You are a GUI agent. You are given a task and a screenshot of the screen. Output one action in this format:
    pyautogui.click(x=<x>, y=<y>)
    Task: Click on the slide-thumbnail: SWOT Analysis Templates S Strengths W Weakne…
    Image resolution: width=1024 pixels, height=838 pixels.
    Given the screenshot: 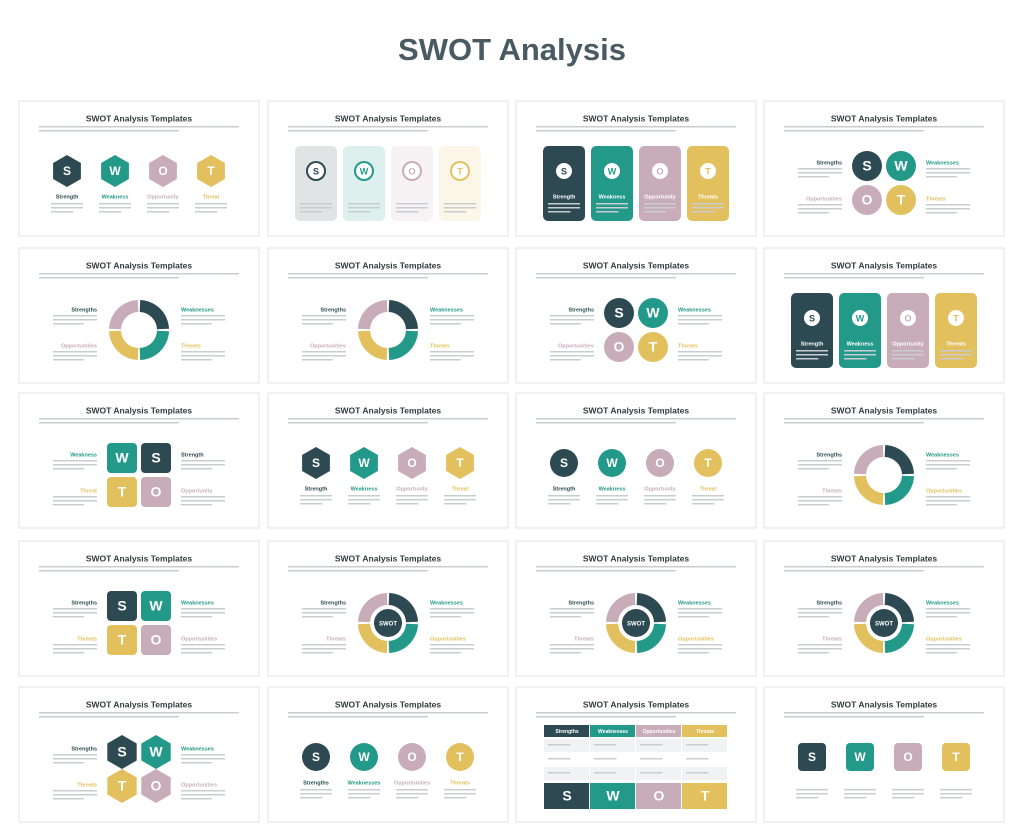 What is the action you would take?
    pyautogui.click(x=139, y=754)
    